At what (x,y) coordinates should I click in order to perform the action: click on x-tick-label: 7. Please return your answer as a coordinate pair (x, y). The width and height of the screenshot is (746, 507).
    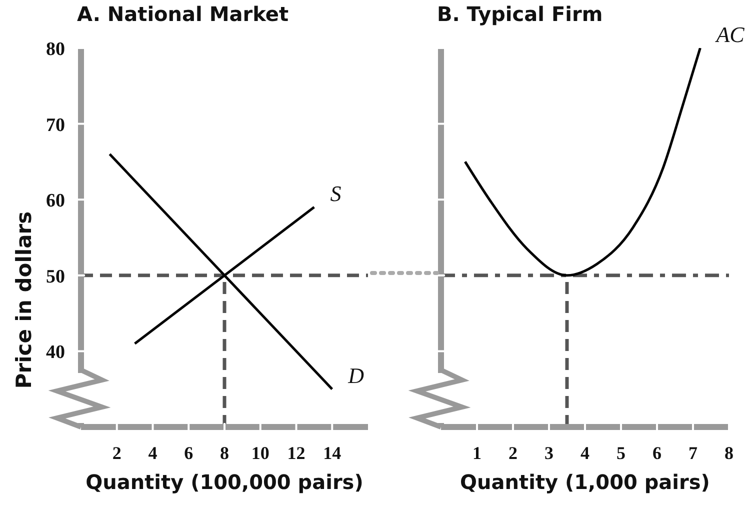
    Looking at the image, I should click on (693, 453).